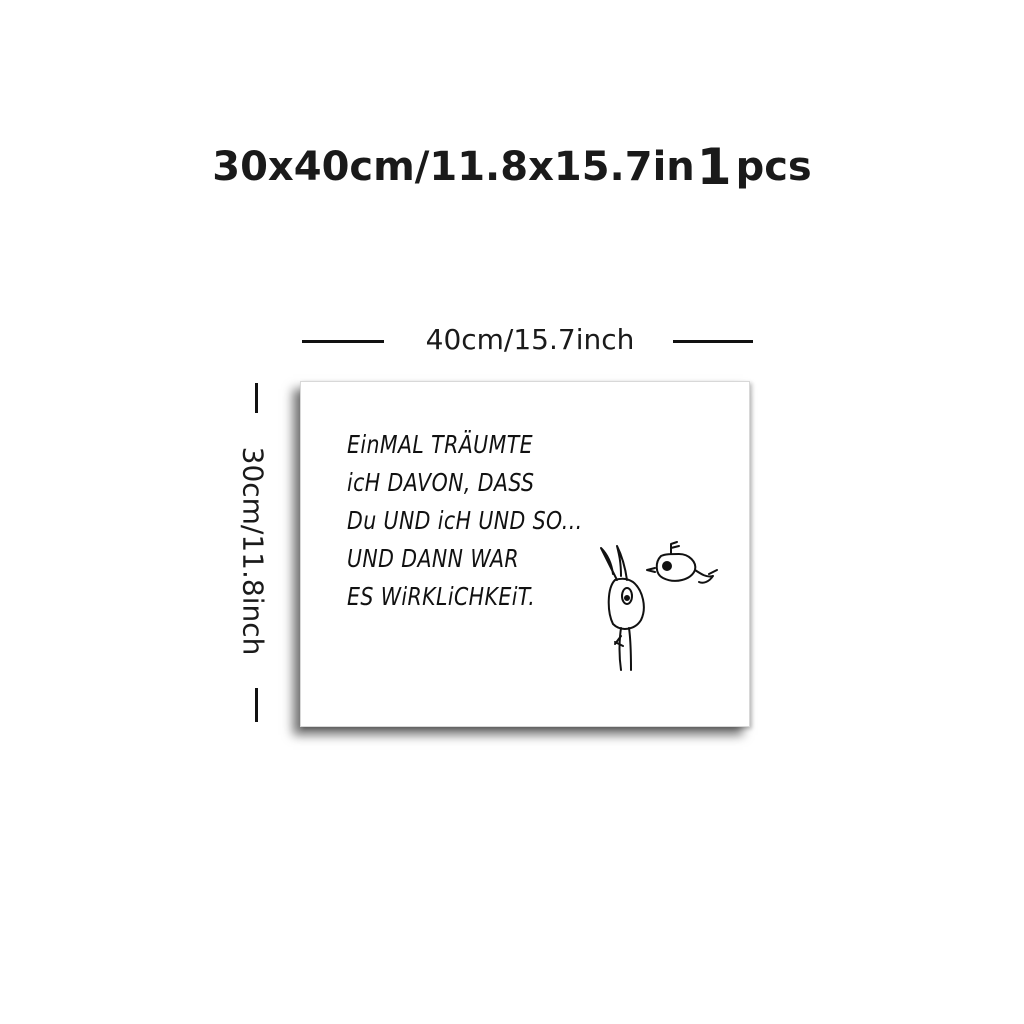 The width and height of the screenshot is (1024, 1024). Describe the element at coordinates (343, 341) in the screenshot. I see `width-dimension-line-left` at that location.